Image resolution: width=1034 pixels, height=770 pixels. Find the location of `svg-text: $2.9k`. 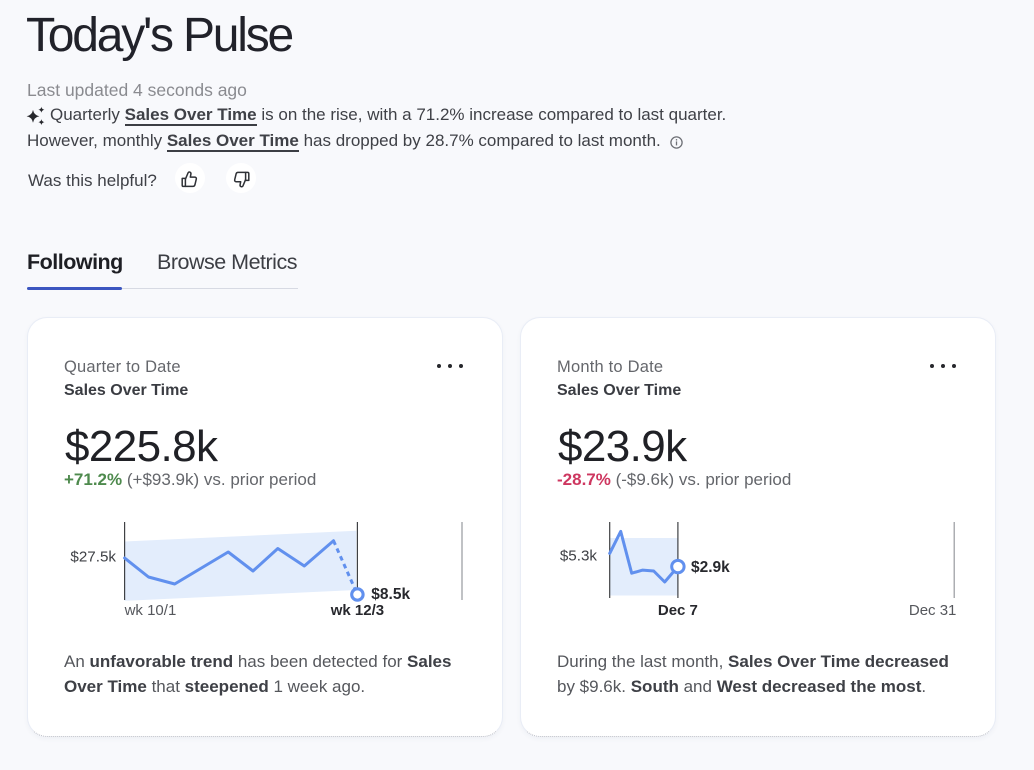

svg-text: $2.9k is located at coordinates (710, 567).